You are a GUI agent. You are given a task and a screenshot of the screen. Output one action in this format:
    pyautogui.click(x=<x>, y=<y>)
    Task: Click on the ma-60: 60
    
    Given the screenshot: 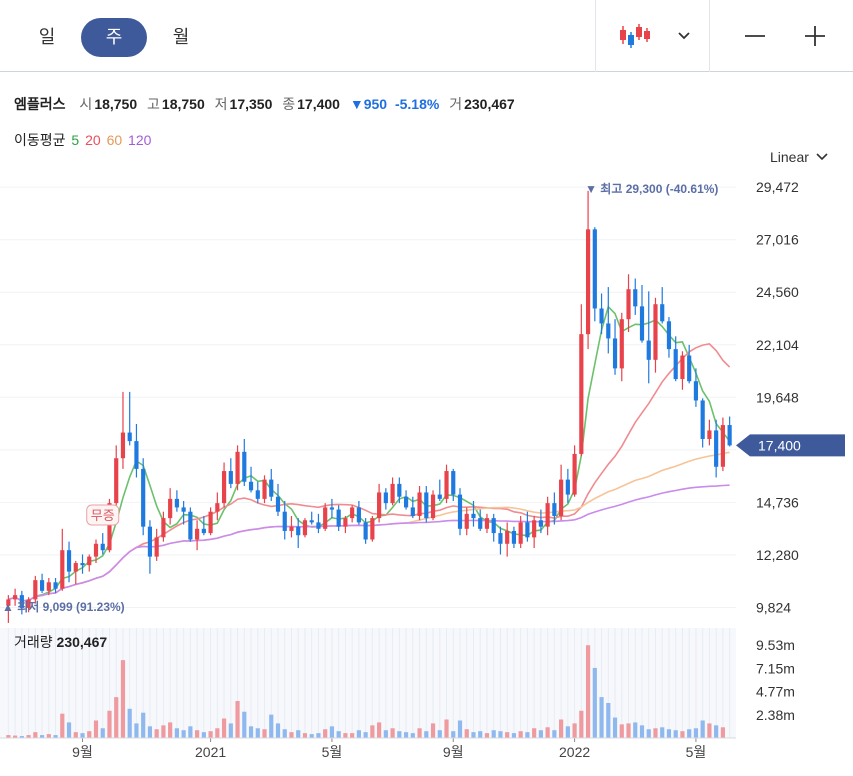 What is the action you would take?
    pyautogui.click(x=114, y=140)
    